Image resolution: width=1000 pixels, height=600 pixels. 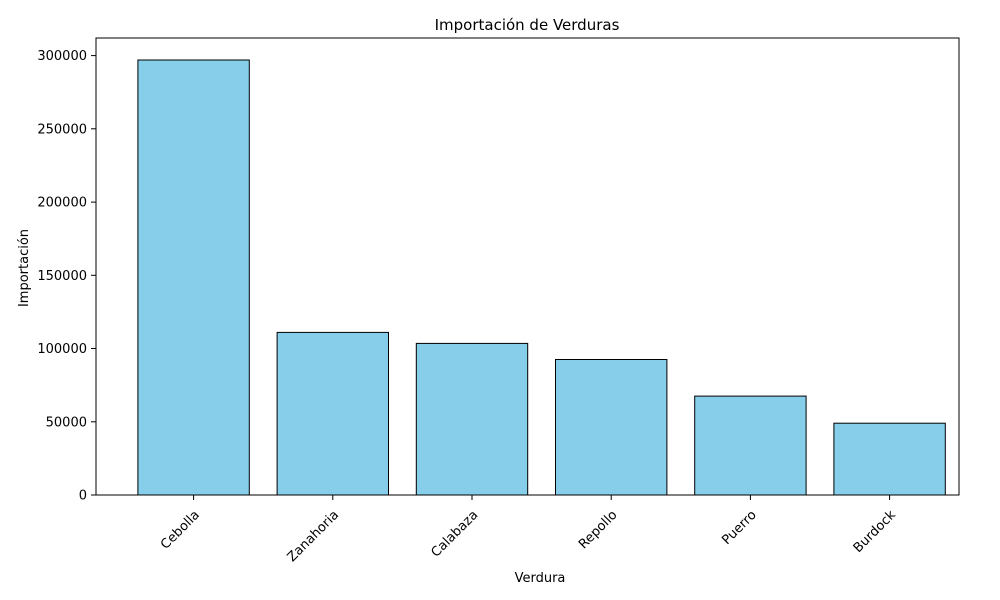 I want to click on y-tick-label: 300000, so click(x=62, y=56).